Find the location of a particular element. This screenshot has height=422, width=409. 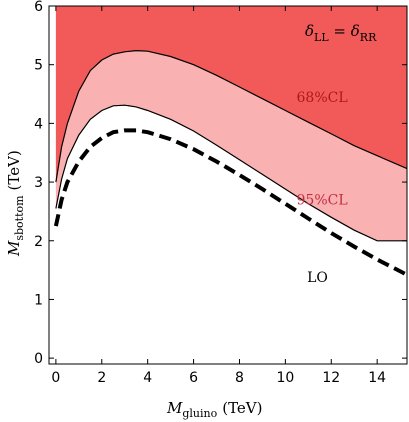

annotation-lo: LO is located at coordinates (317, 278).